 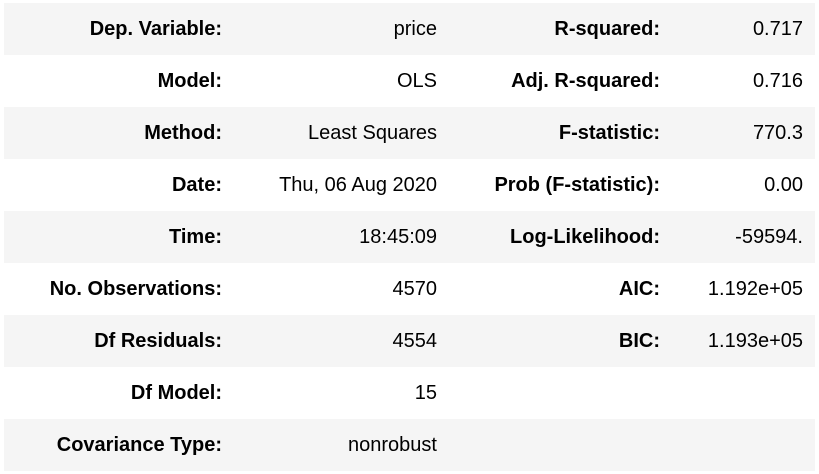 I want to click on bic-value: 1.193e+05, so click(x=743, y=341).